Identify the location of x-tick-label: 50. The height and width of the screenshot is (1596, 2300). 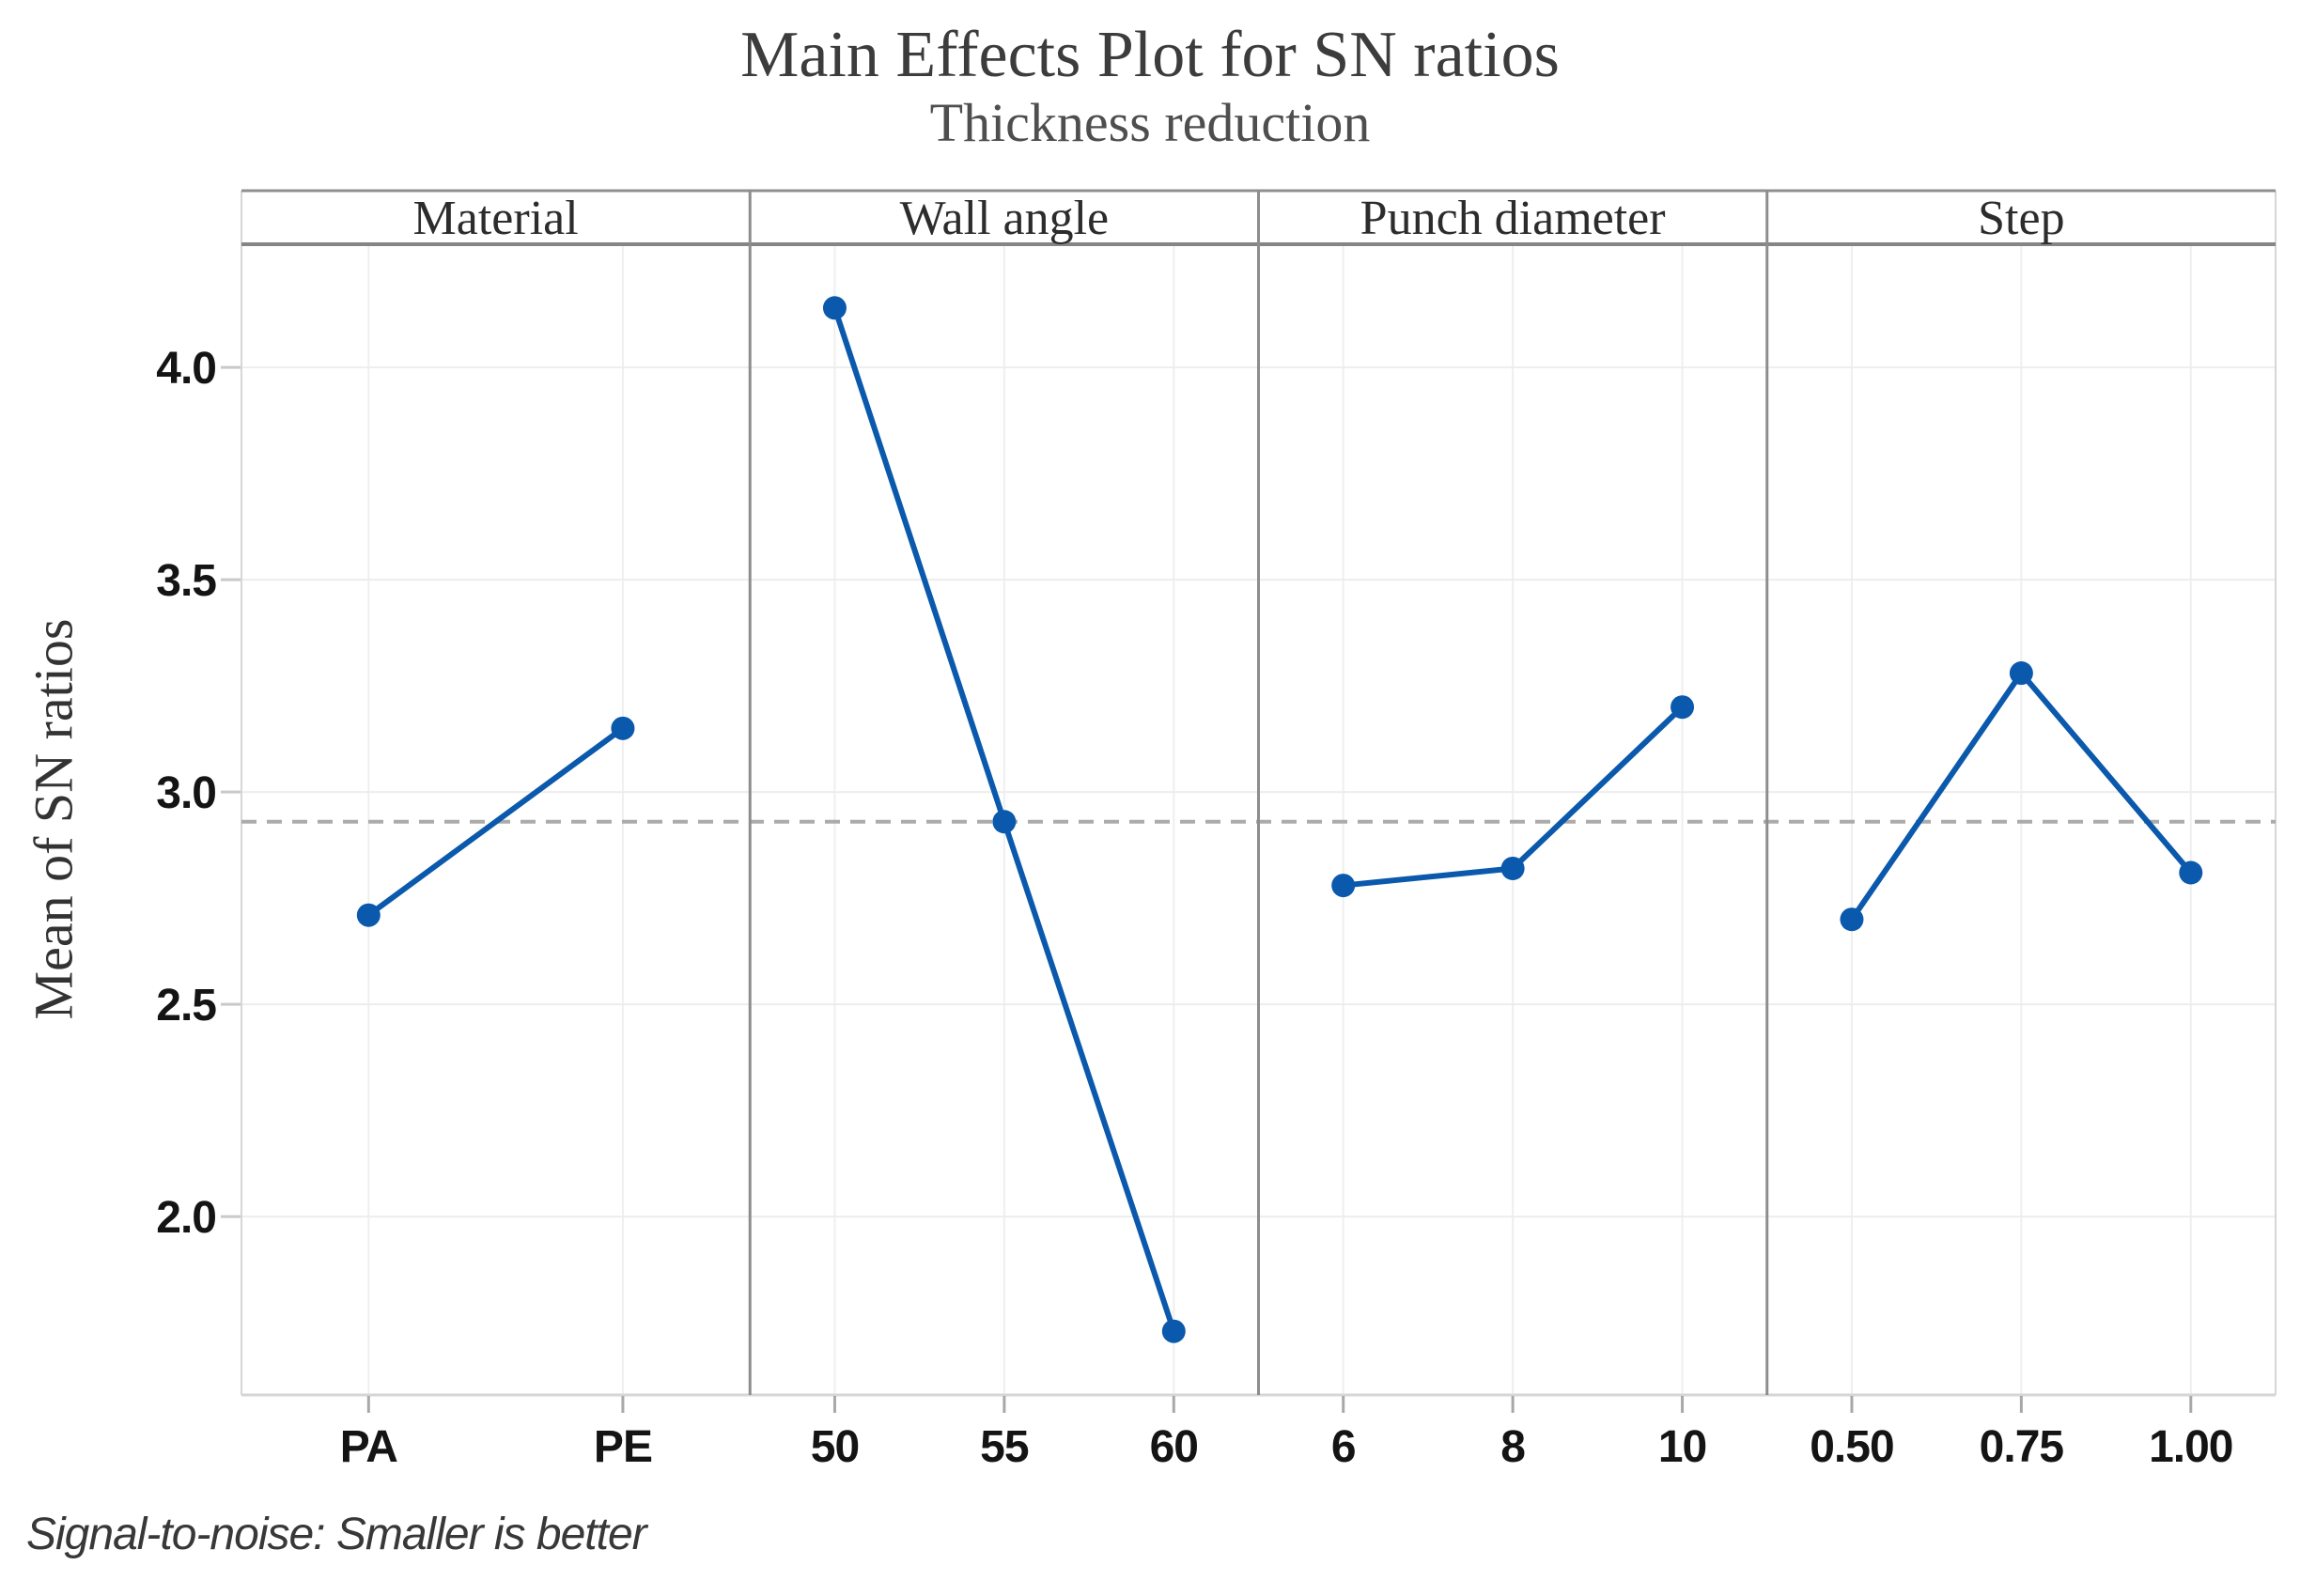
(835, 1447).